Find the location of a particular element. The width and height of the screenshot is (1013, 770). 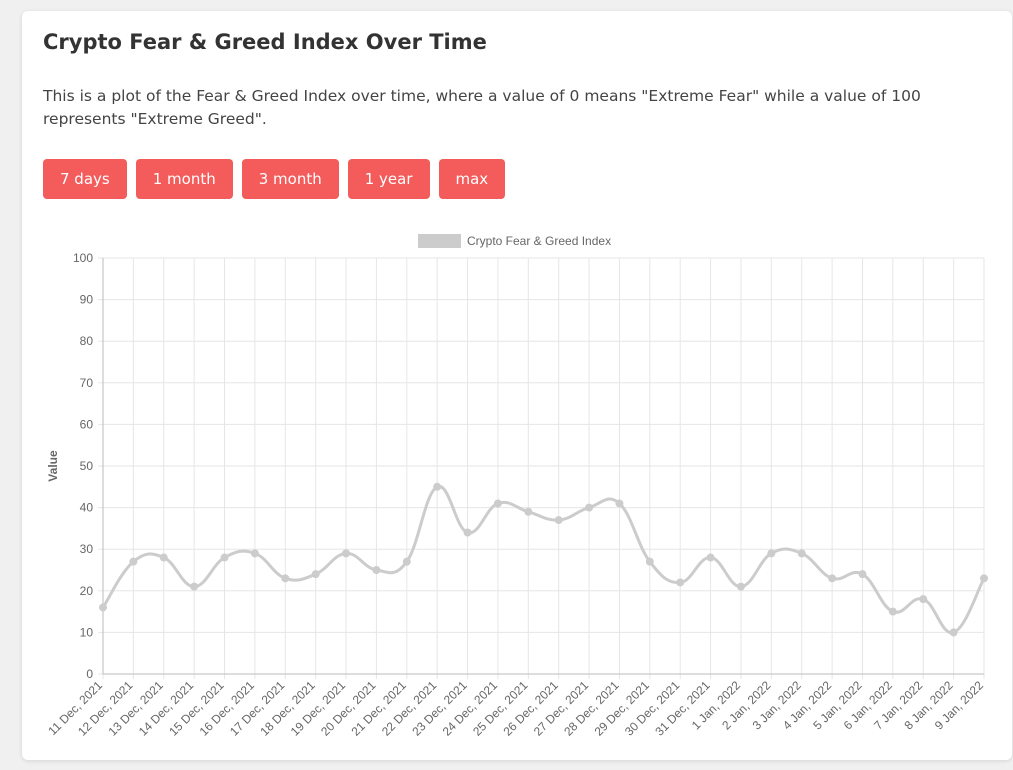

range-1-year-button: 1 year is located at coordinates (388, 179).